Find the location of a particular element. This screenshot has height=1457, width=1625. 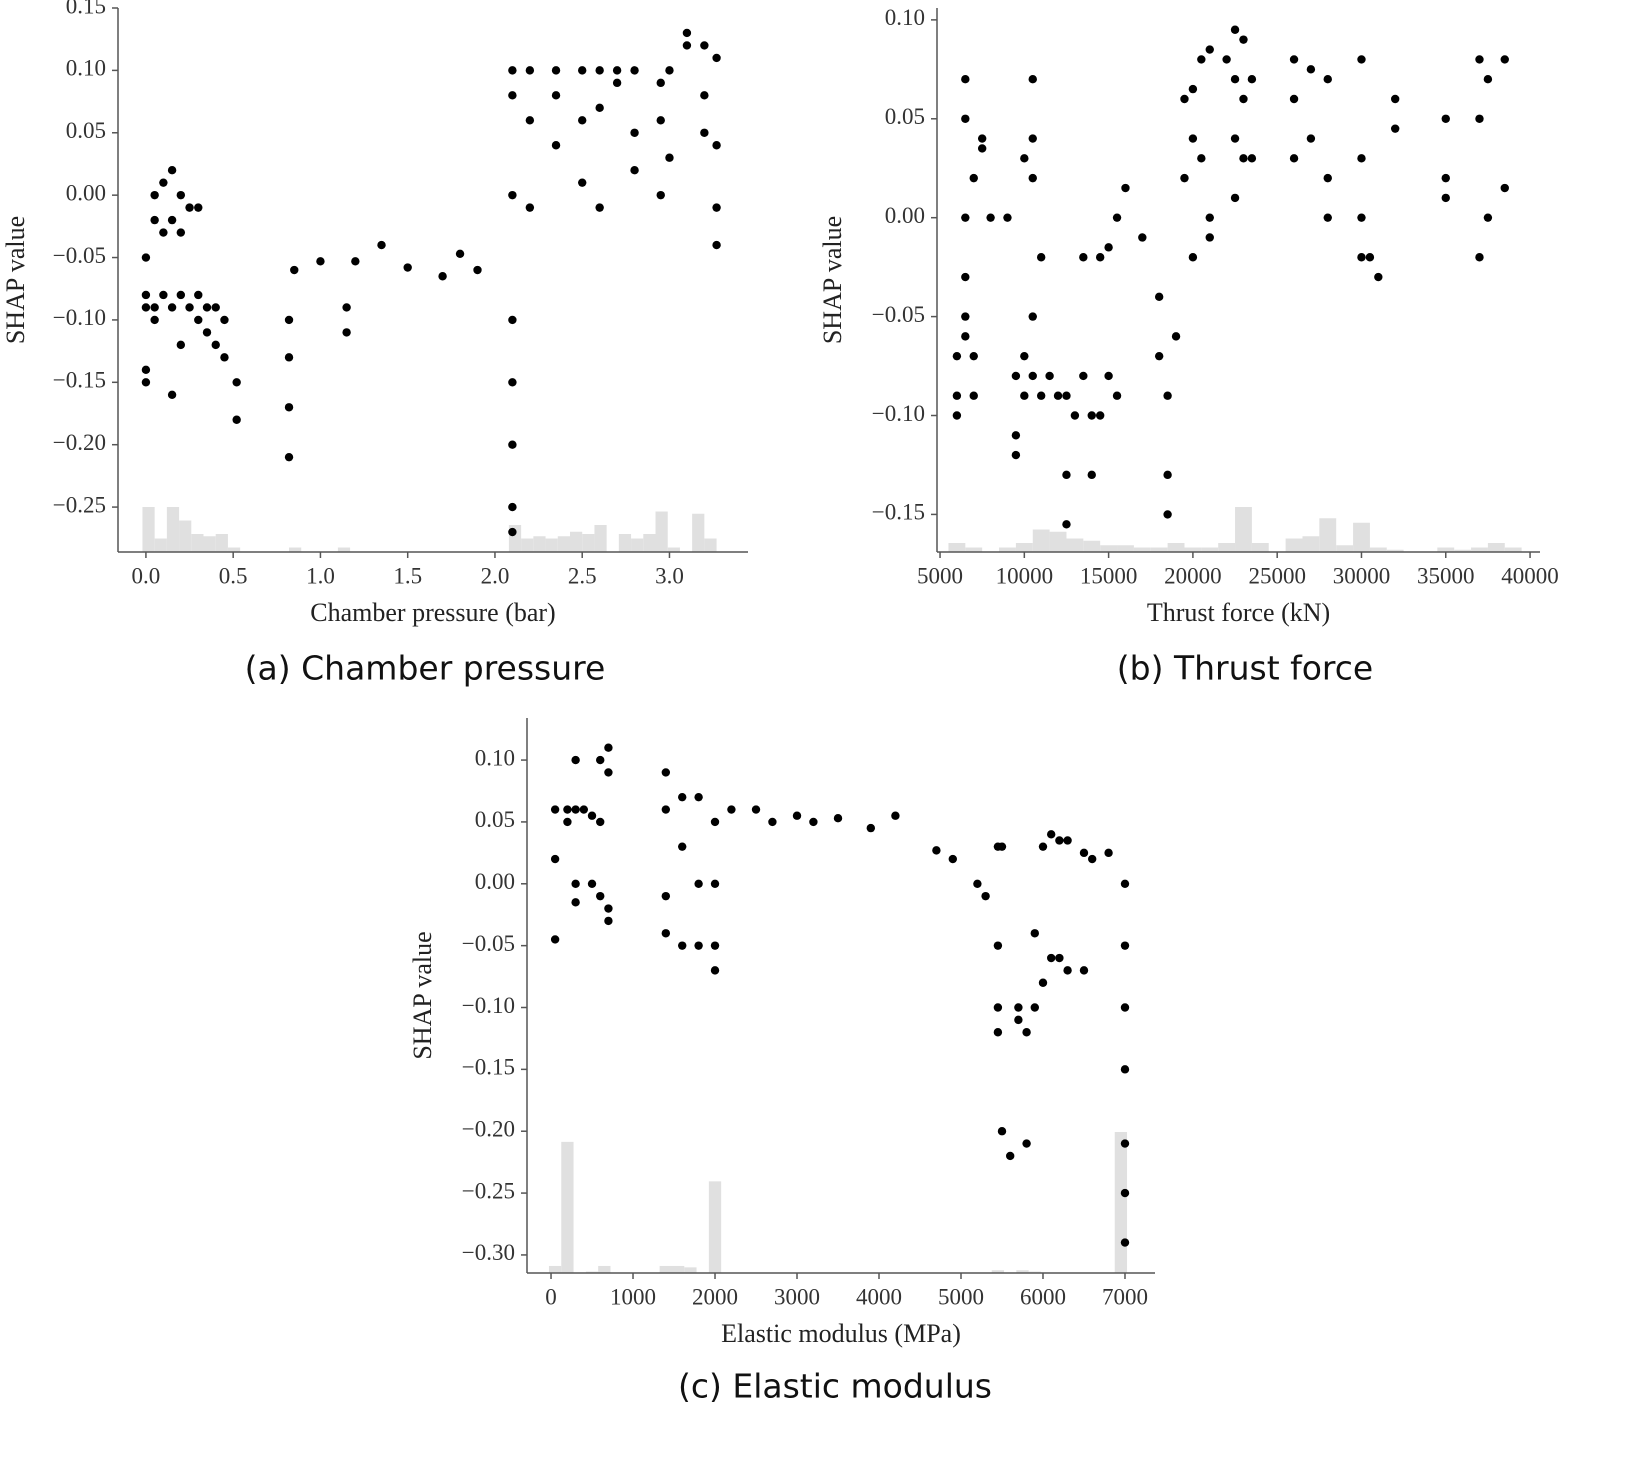

y-tick-label: −0.15 is located at coordinates (79, 380).